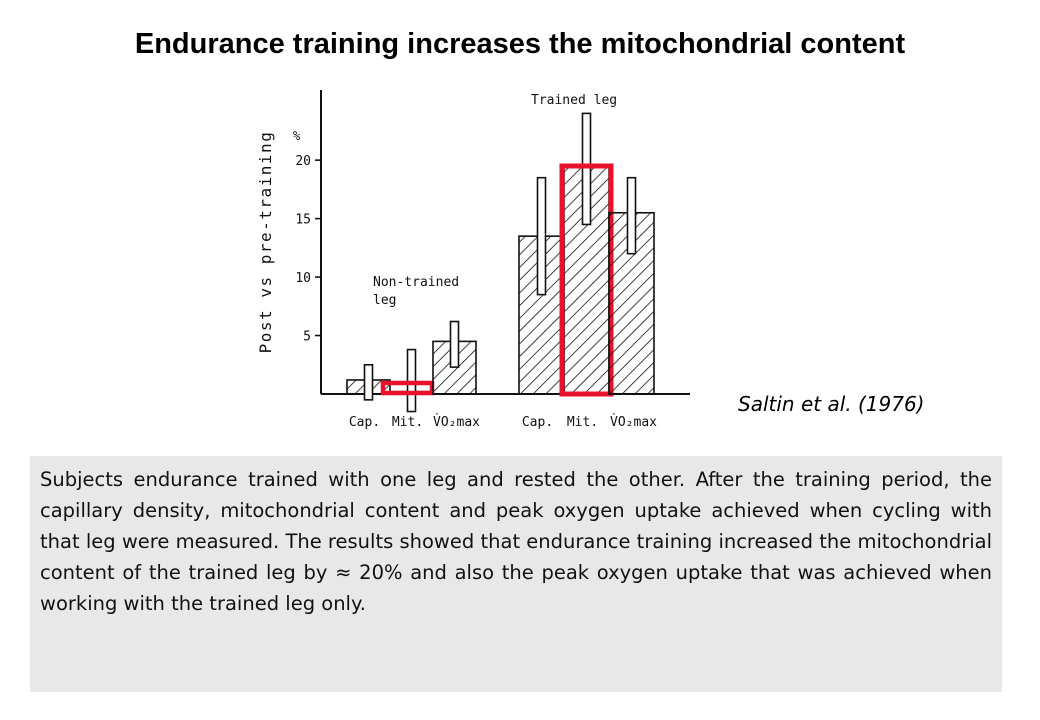 The height and width of the screenshot is (720, 1040). Describe the element at coordinates (500, 262) in the screenshot. I see `chart-marks` at that location.